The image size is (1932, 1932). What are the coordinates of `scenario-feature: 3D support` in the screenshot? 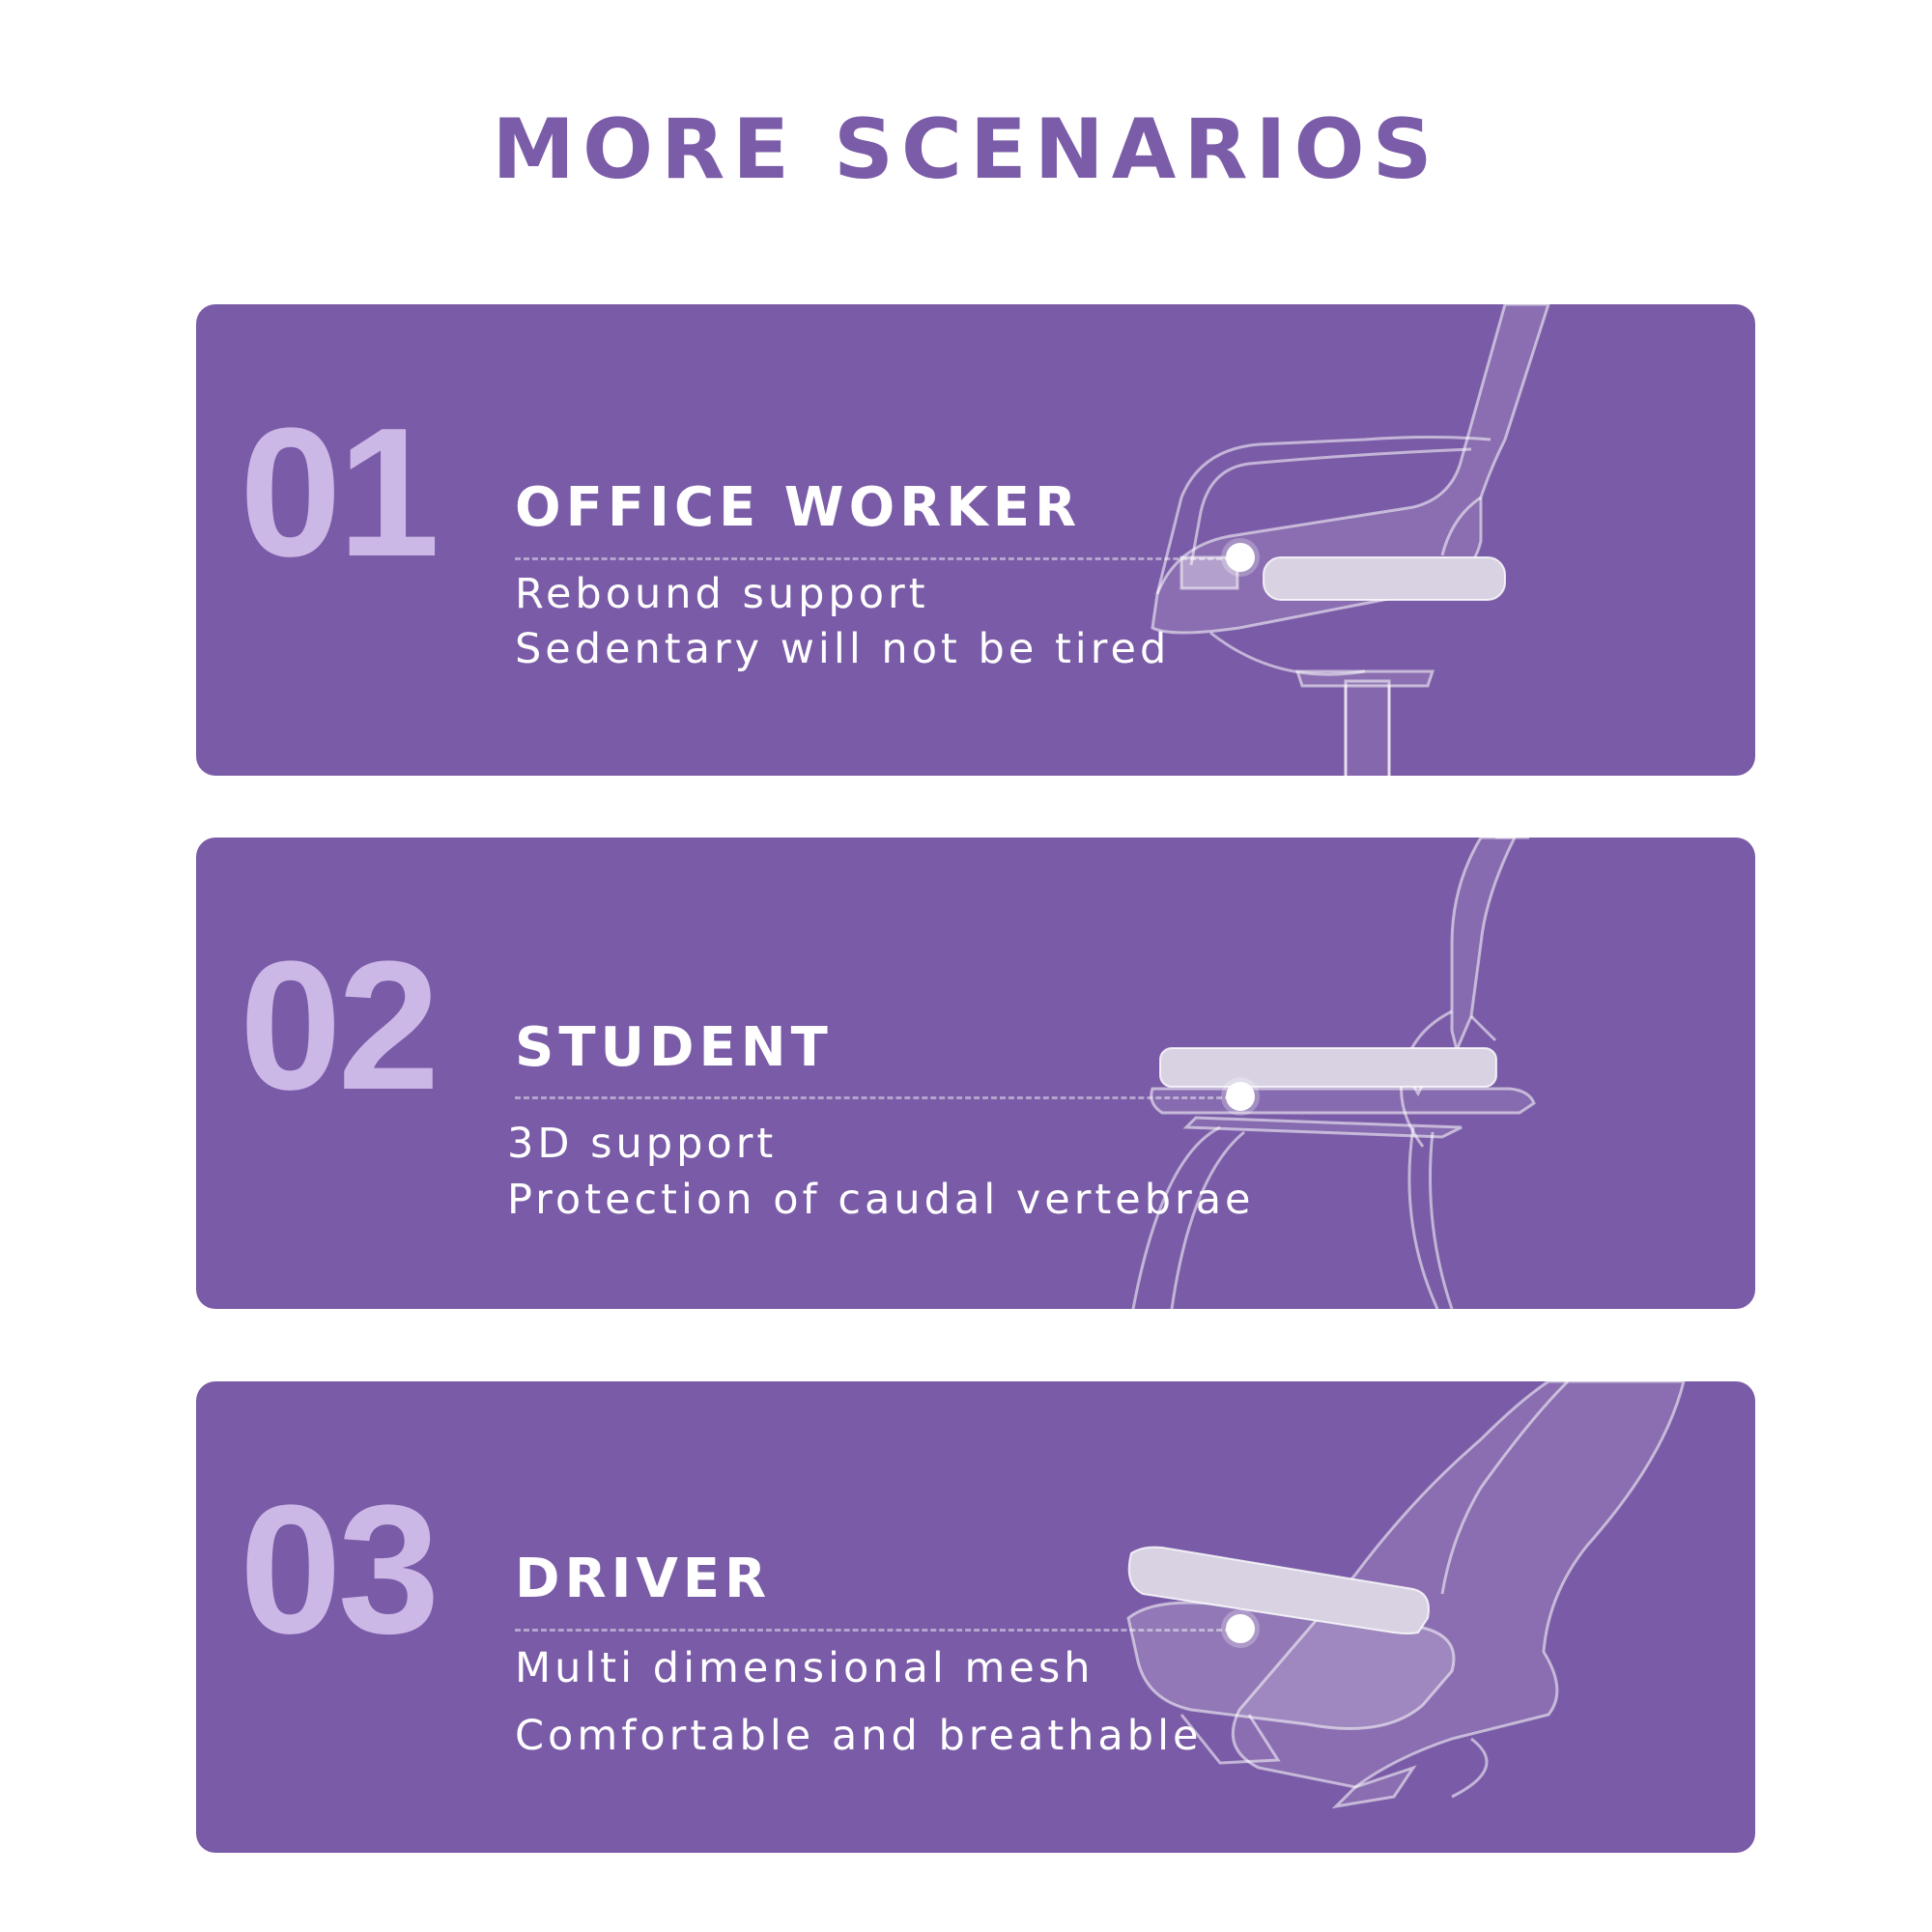 It's located at (642, 1144).